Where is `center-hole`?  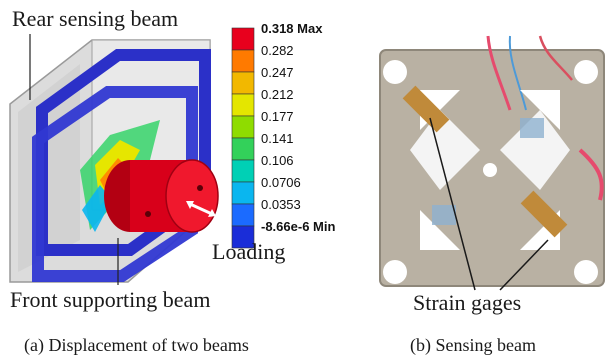 center-hole is located at coordinates (490, 170).